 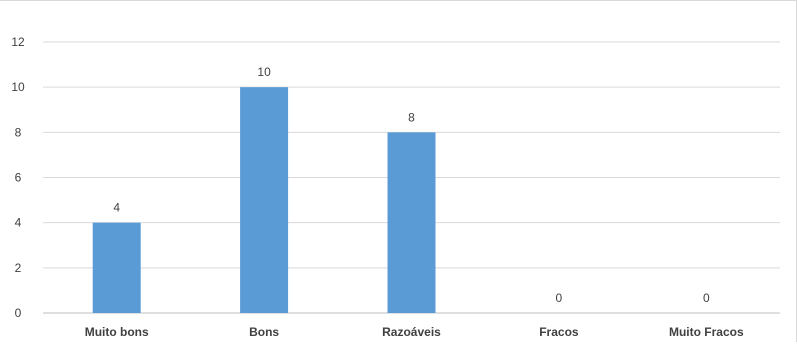 I want to click on x-tick-label: Fracos, so click(x=559, y=332).